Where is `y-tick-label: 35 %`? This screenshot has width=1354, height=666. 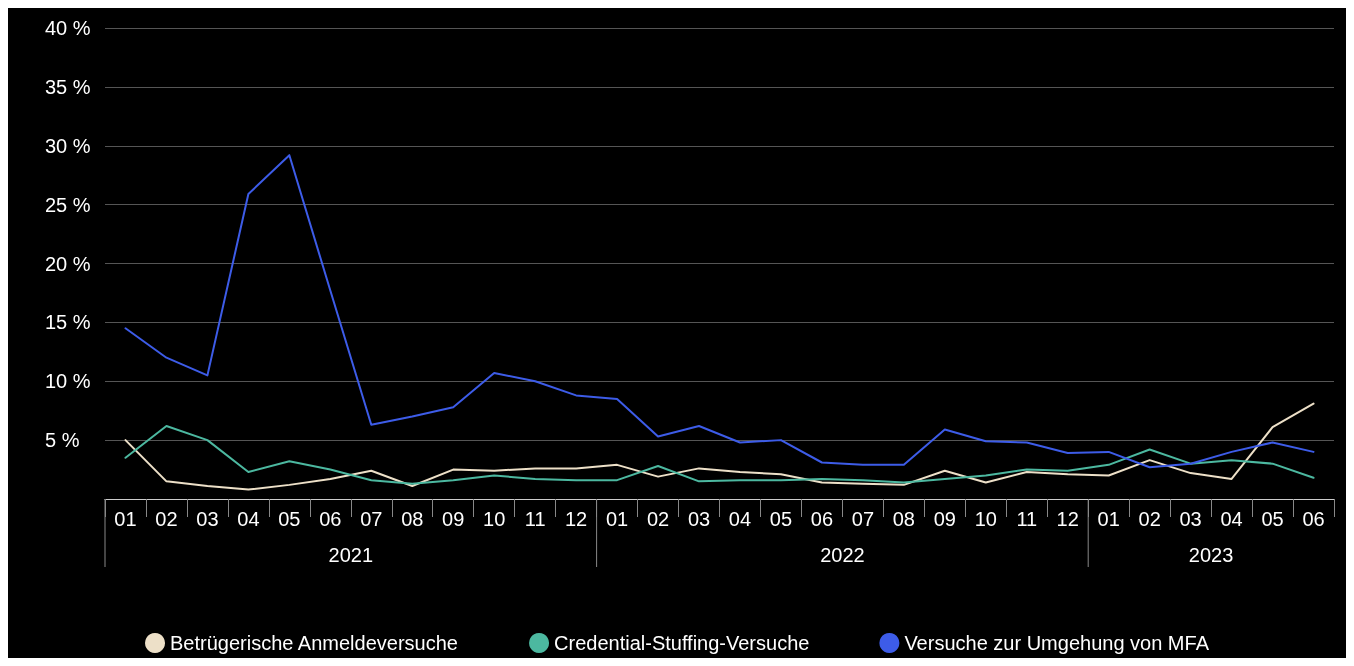
y-tick-label: 35 % is located at coordinates (68, 86).